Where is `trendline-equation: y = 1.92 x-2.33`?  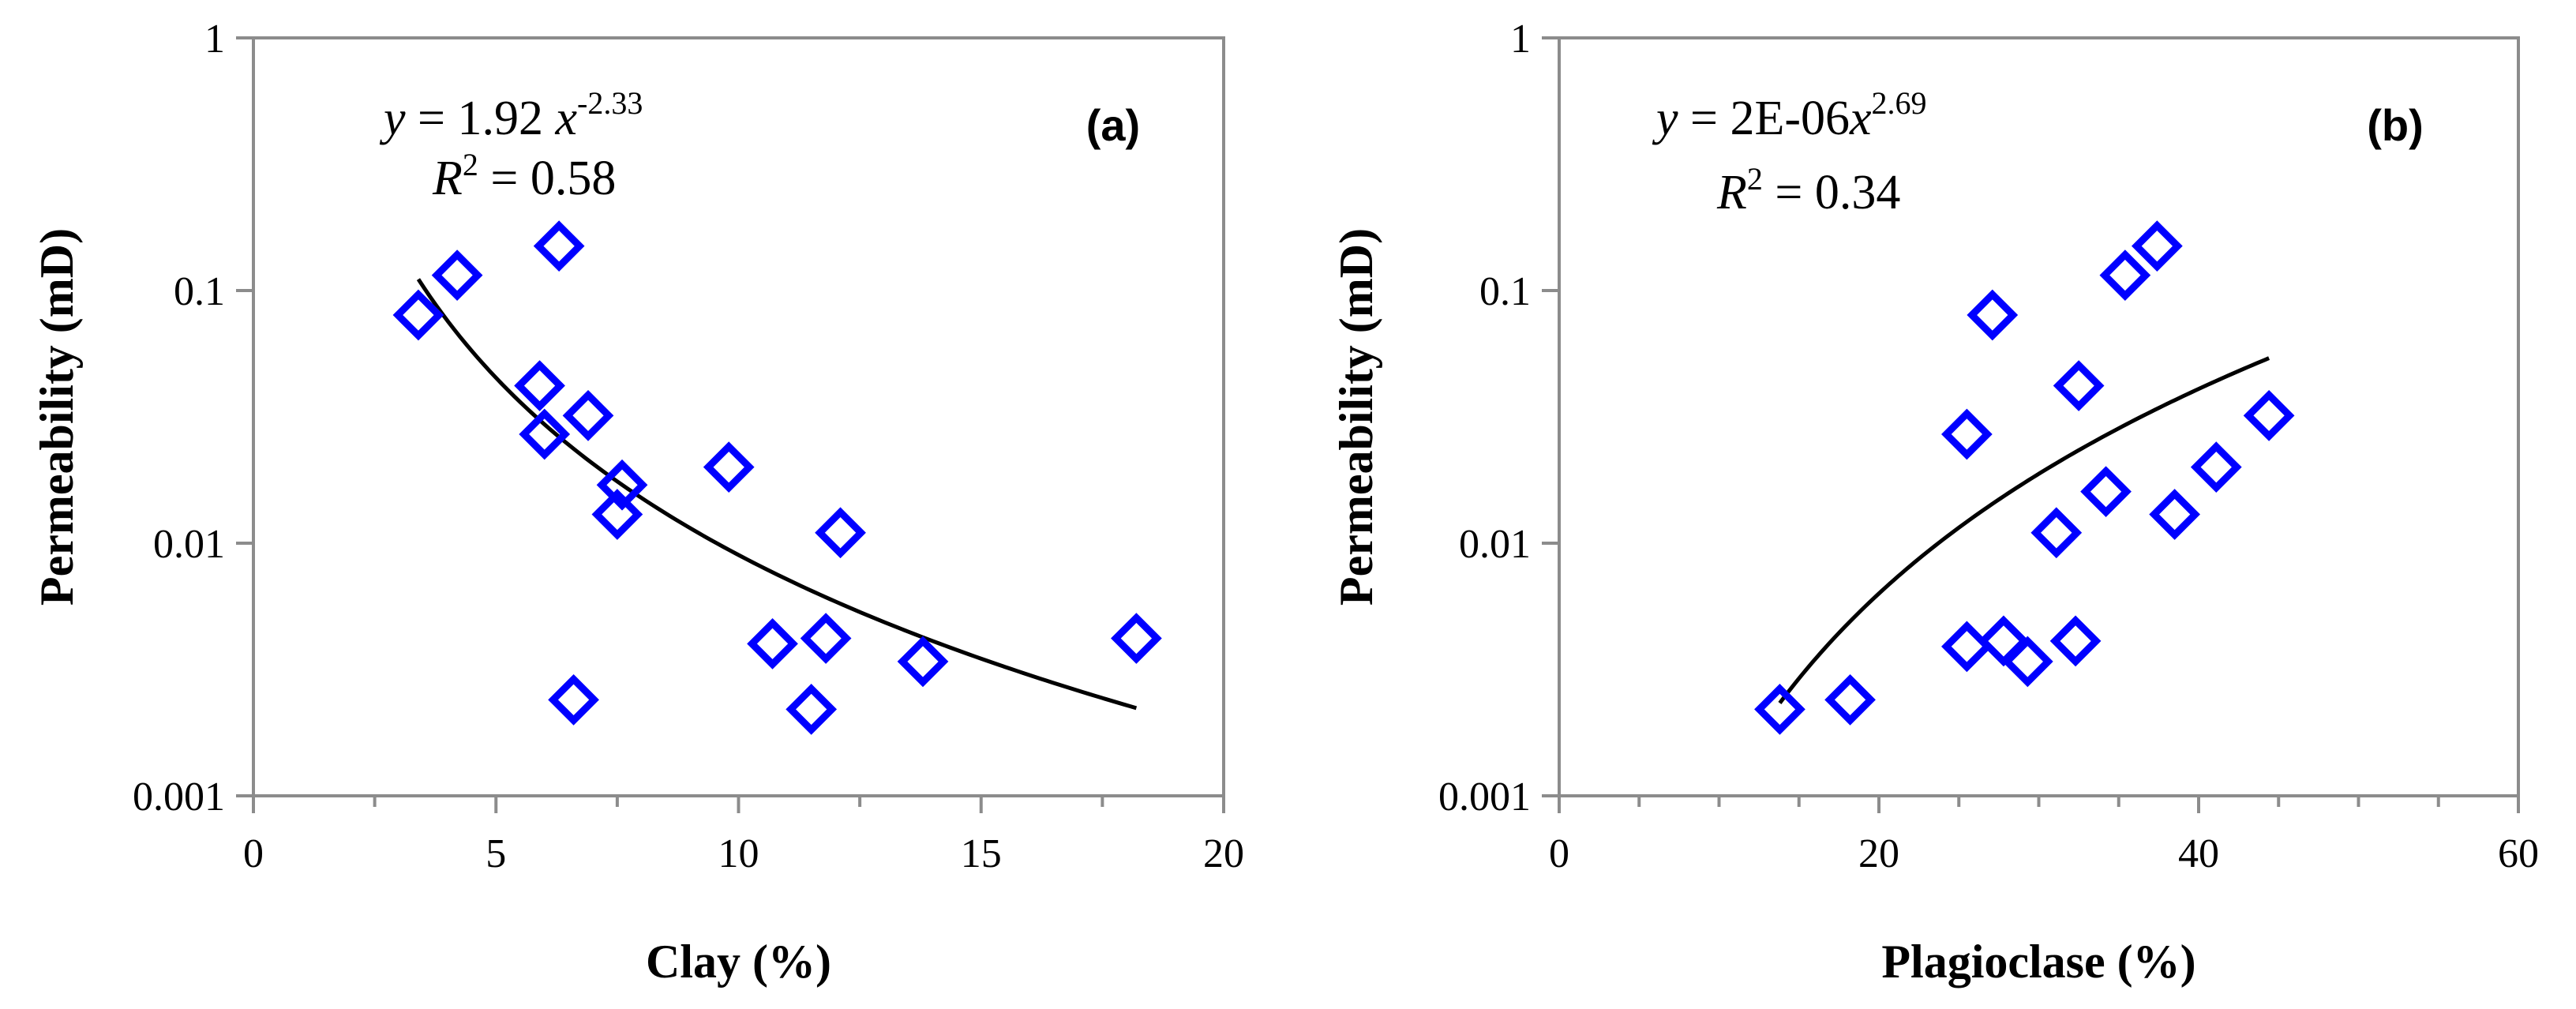
trendline-equation: y = 1.92 x-2.33 is located at coordinates (511, 115).